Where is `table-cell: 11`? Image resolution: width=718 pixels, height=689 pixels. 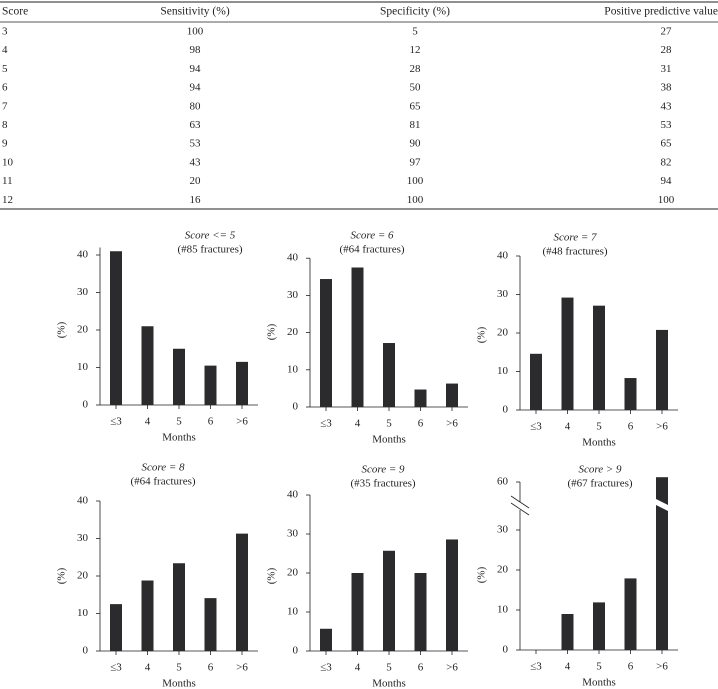
table-cell: 11 is located at coordinates (7, 181).